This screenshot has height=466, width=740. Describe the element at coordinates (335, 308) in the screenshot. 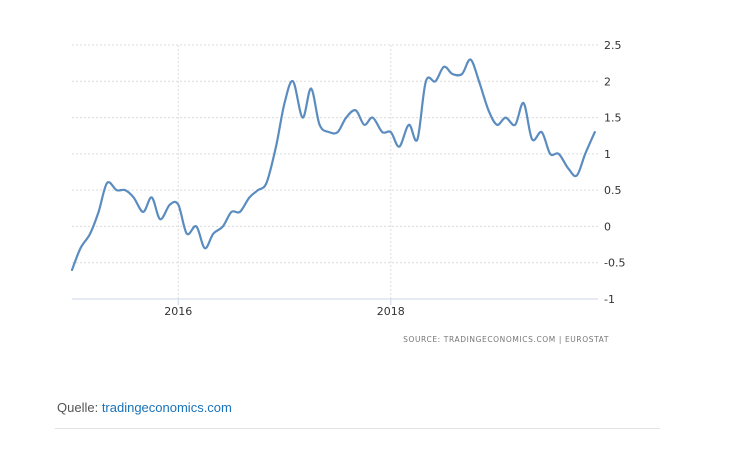

I see `x-axis: 2016 2018` at that location.